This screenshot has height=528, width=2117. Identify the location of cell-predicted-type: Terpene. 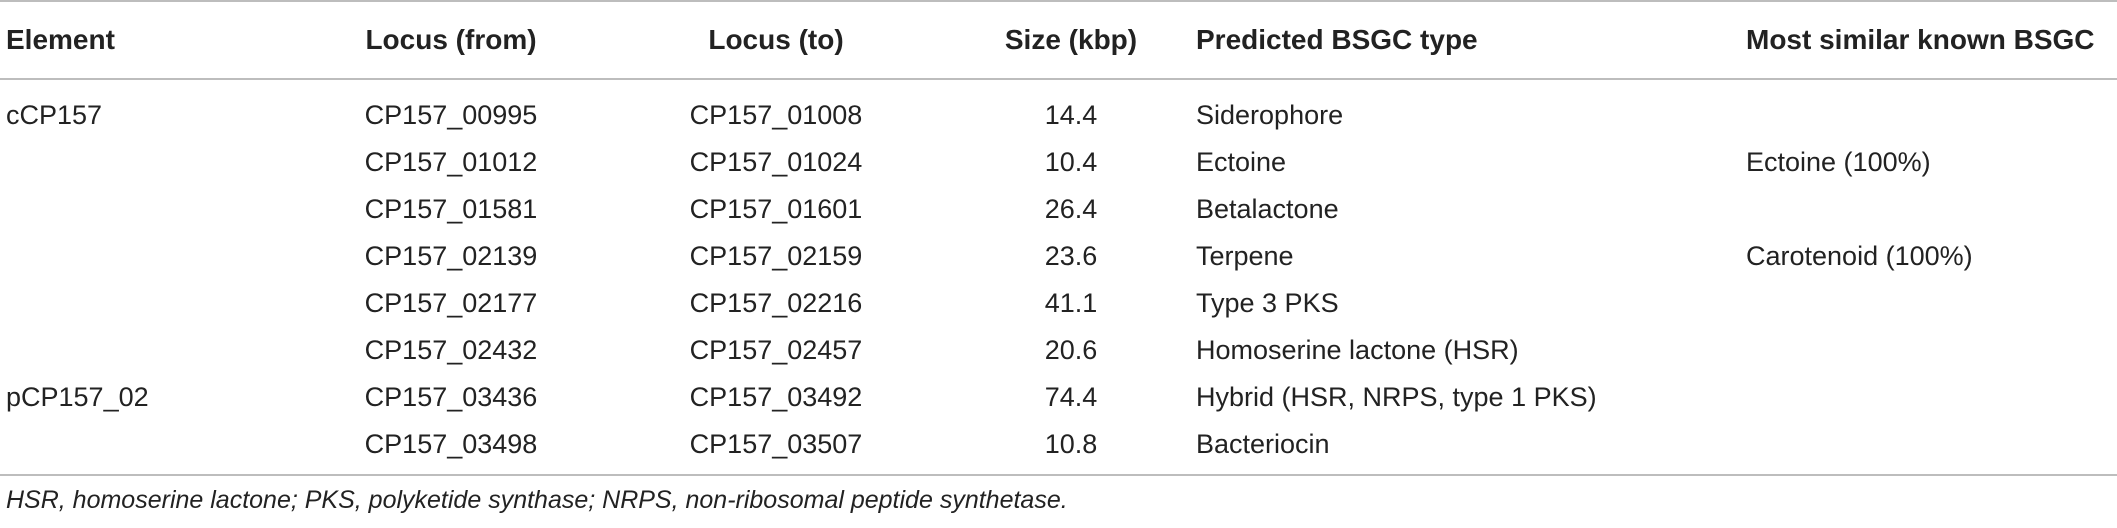
(1245, 256).